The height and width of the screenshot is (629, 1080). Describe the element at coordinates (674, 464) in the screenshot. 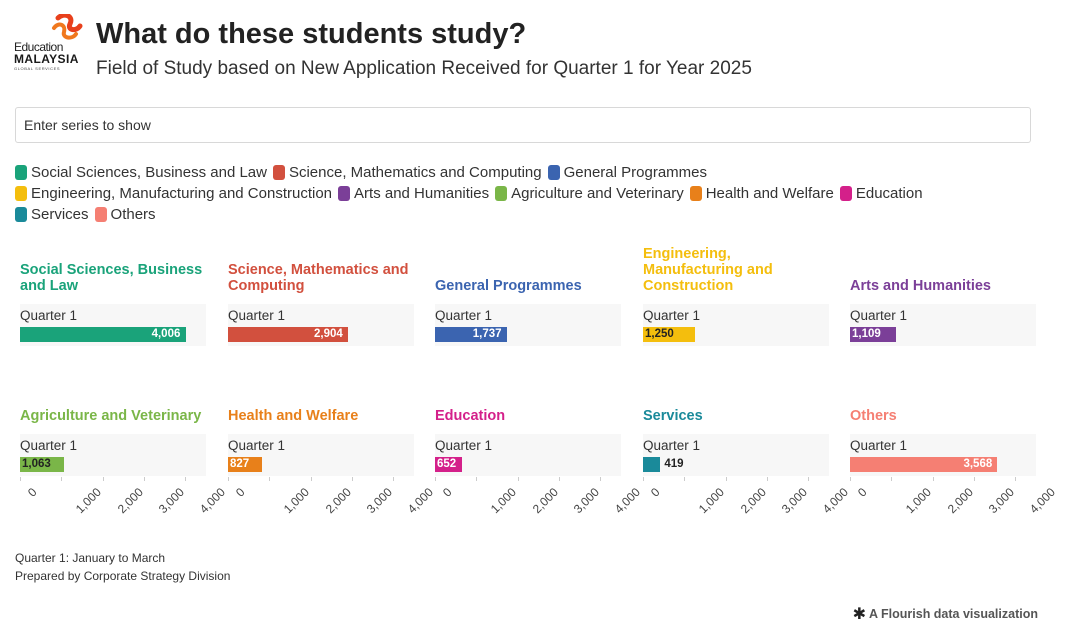

I see `bar-value-label: 419` at that location.